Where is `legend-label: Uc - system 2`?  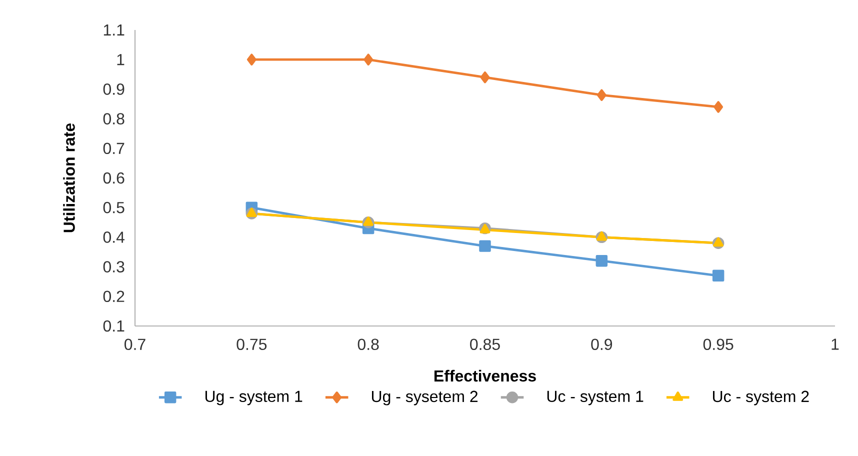 legend-label: Uc - system 2 is located at coordinates (761, 398).